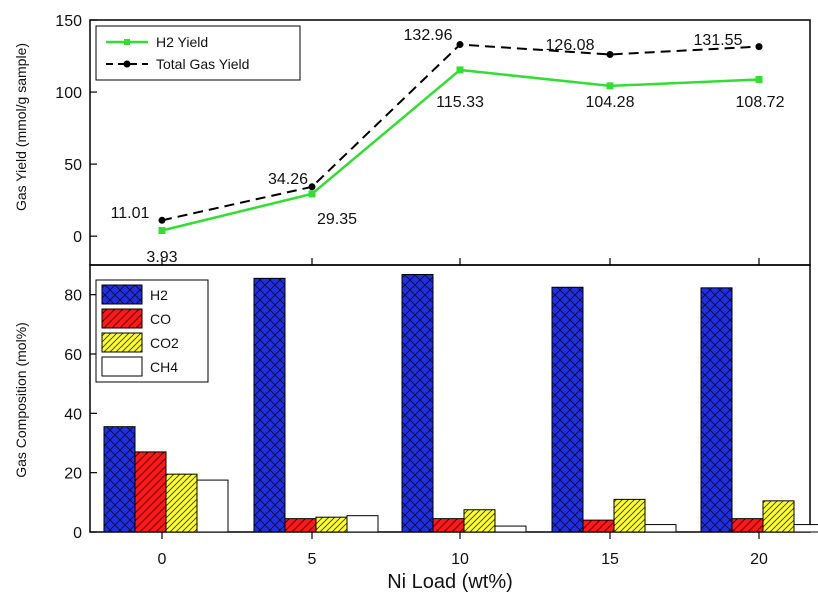 The width and height of the screenshot is (818, 600). I want to click on line-y-tick-label: 150, so click(68, 21).